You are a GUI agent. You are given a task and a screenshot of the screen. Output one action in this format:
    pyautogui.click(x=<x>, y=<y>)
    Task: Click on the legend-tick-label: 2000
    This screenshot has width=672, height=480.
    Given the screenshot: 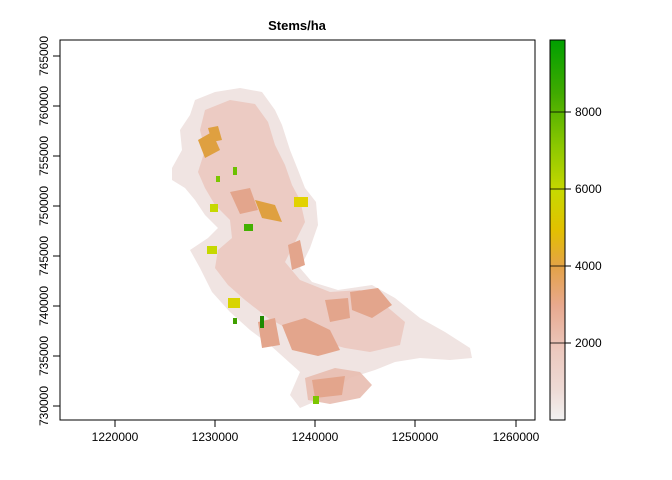 What is the action you would take?
    pyautogui.click(x=588, y=343)
    